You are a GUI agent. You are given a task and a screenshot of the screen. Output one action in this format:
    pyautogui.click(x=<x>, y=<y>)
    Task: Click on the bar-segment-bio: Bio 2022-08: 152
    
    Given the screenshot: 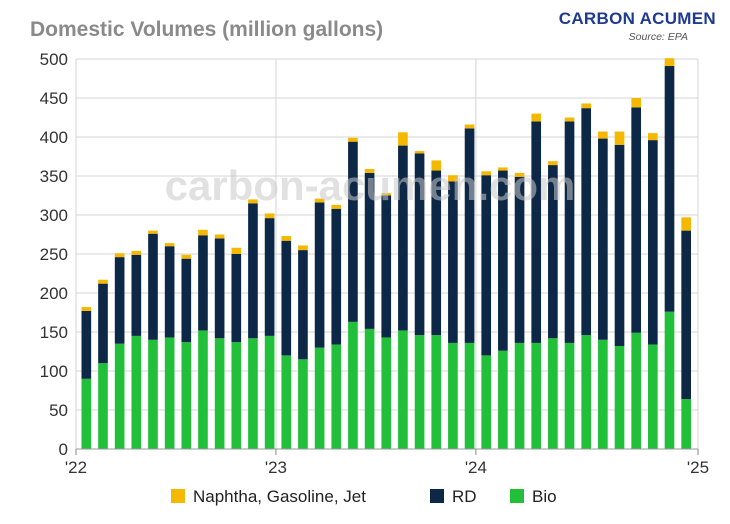 What is the action you would take?
    pyautogui.click(x=203, y=389)
    